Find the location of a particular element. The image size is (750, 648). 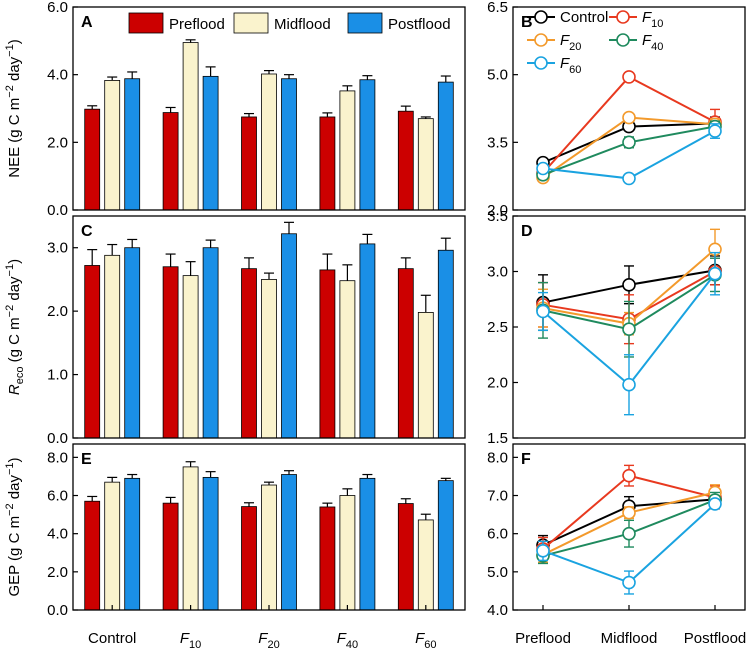

legend-label-F60: F60 is located at coordinates (570, 65).